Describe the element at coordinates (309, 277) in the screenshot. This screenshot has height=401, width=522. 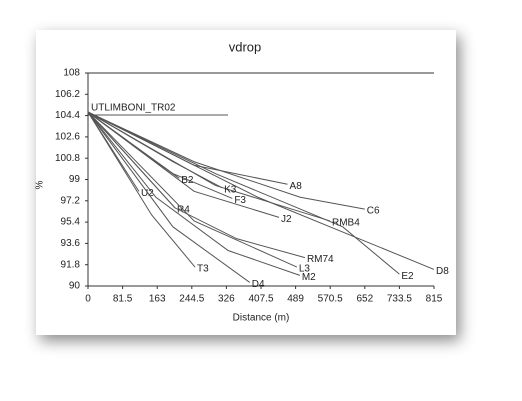
I see `series-label: M2` at that location.